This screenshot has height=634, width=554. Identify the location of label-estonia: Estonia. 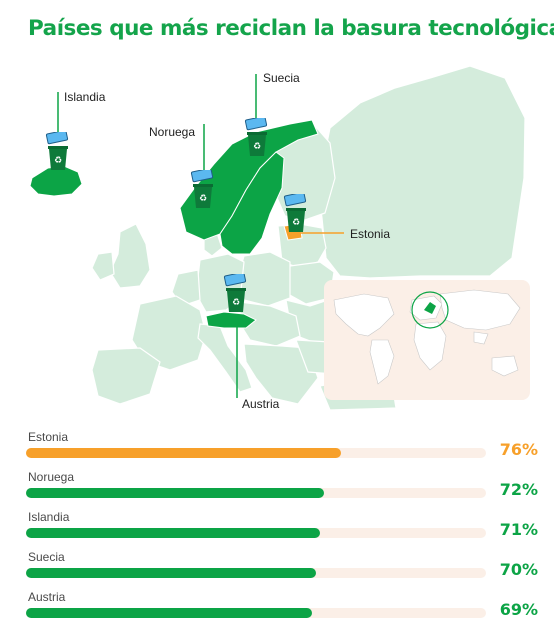
(370, 234).